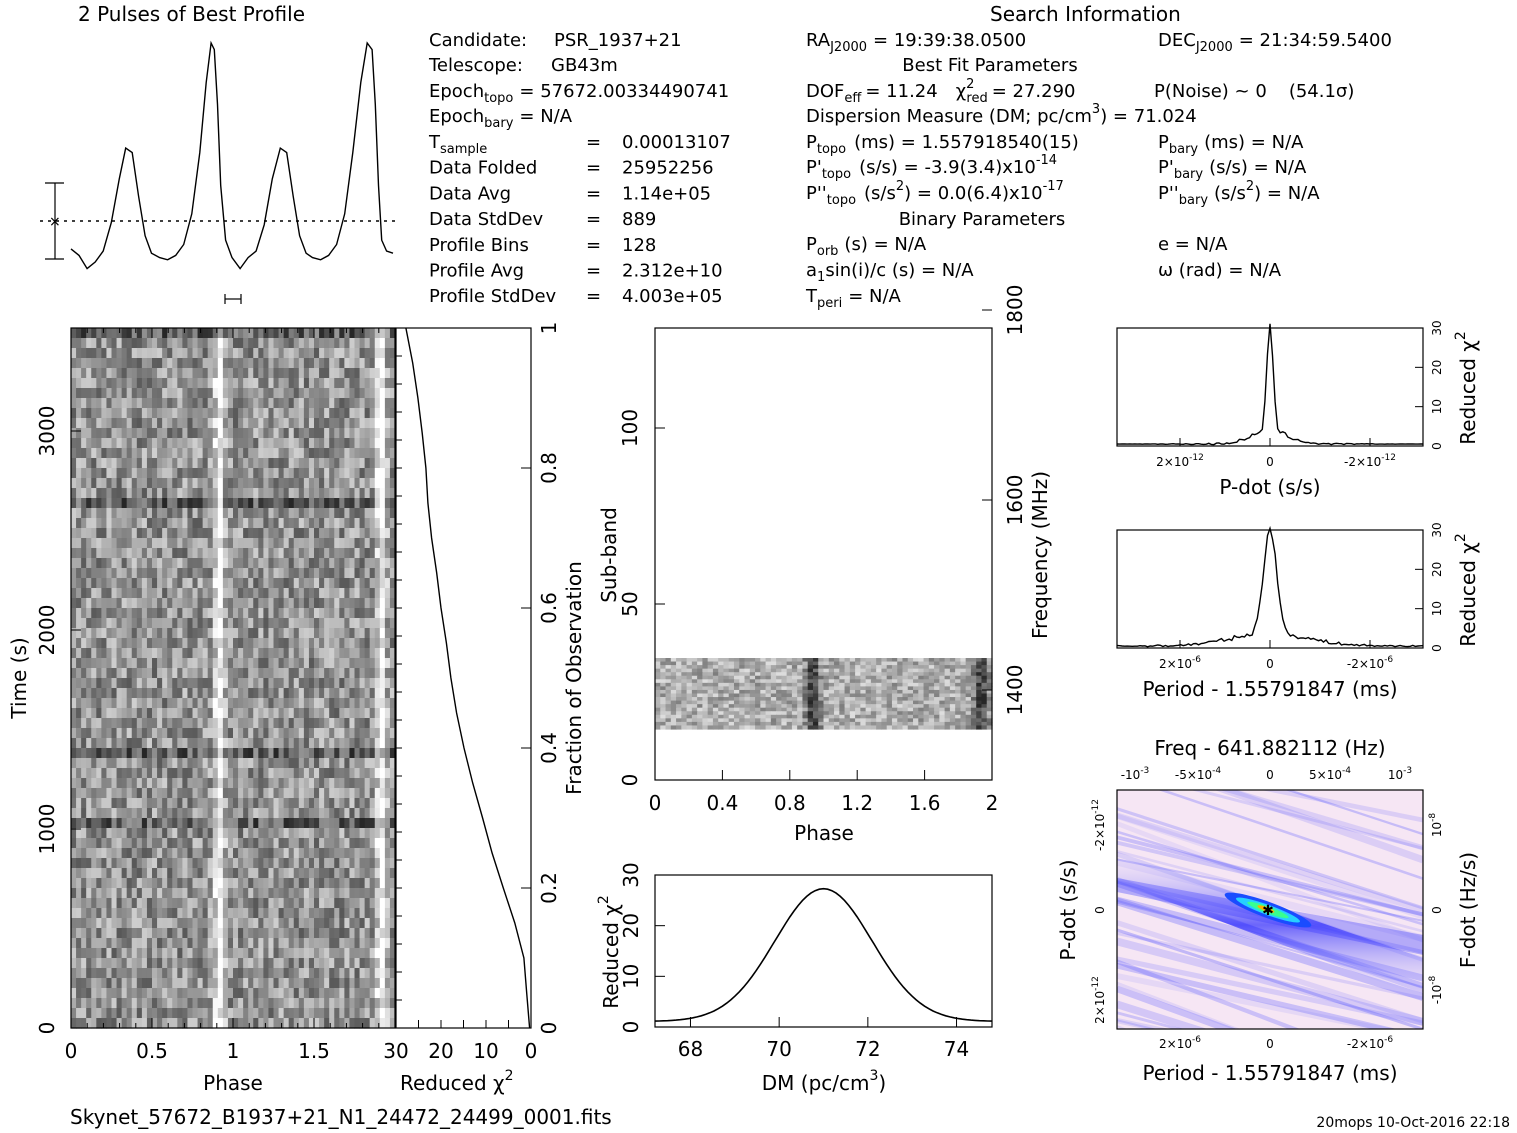  I want to click on freq-tick: 0, so click(1270, 775).